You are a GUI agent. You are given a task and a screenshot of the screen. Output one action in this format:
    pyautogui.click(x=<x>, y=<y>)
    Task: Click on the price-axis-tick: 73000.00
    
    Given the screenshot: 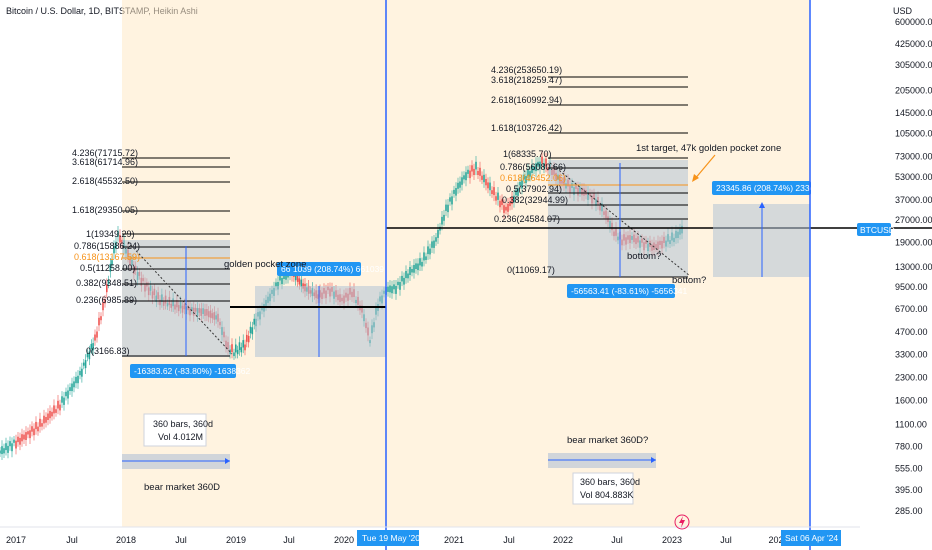 What is the action you would take?
    pyautogui.click(x=913, y=157)
    